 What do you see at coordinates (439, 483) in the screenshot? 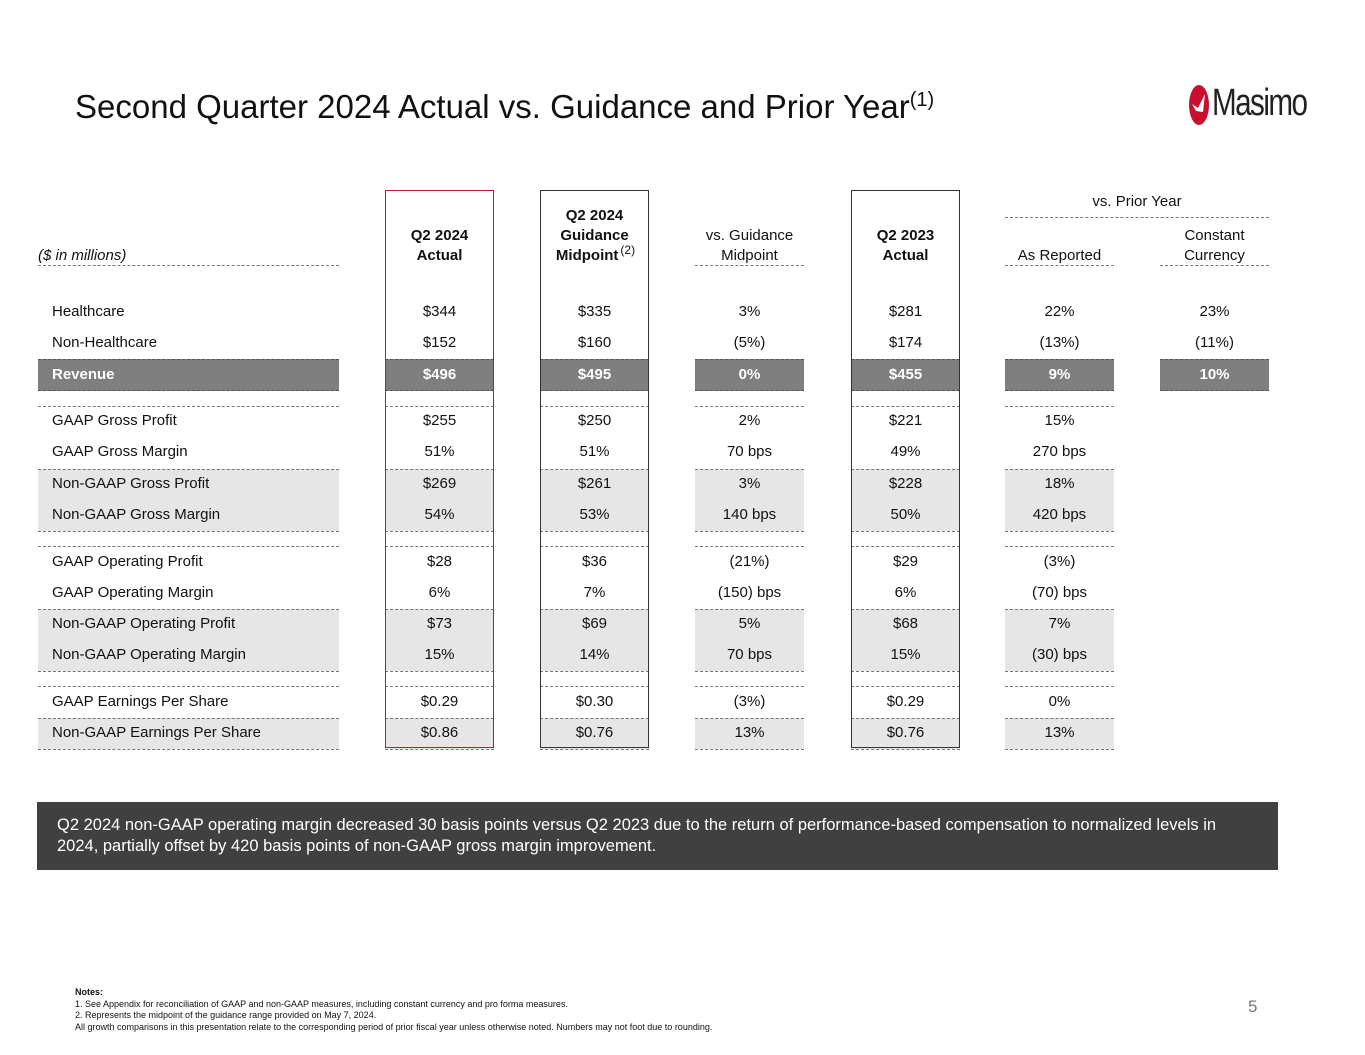
I see `table-cell: $269` at bounding box center [439, 483].